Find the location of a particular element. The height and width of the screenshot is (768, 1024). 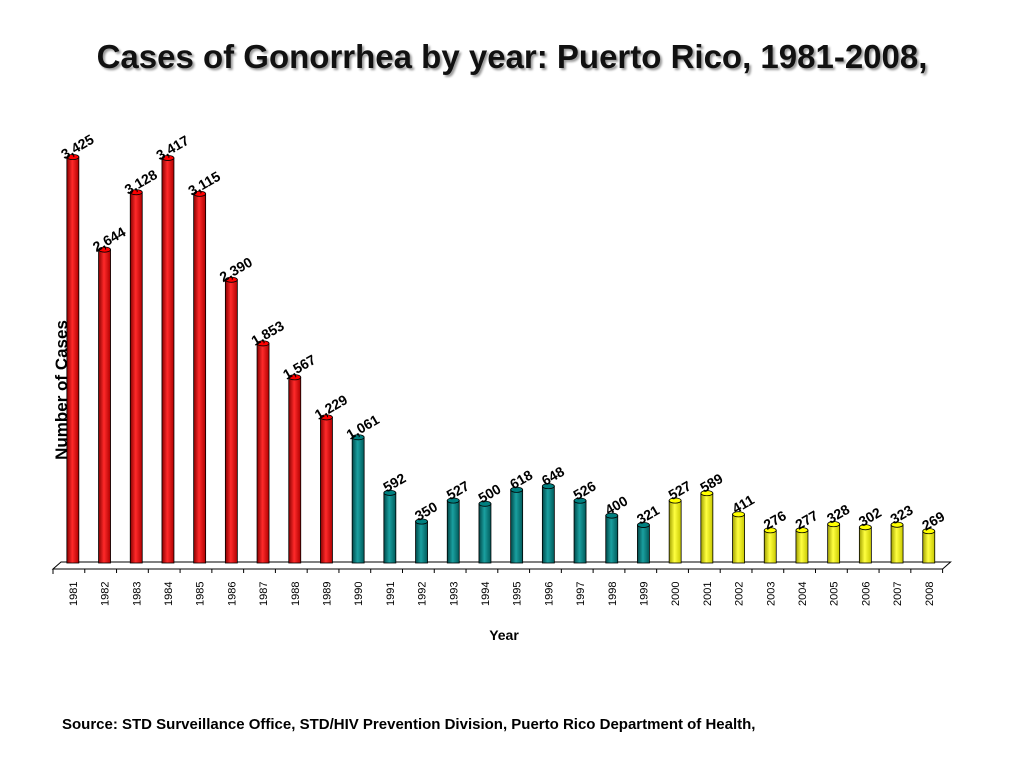

x-tick-label: 1989 is located at coordinates (327, 594).